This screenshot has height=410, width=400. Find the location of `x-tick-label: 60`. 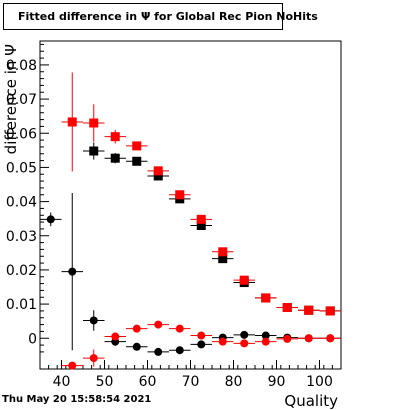

x-tick-label: 60 is located at coordinates (148, 382).